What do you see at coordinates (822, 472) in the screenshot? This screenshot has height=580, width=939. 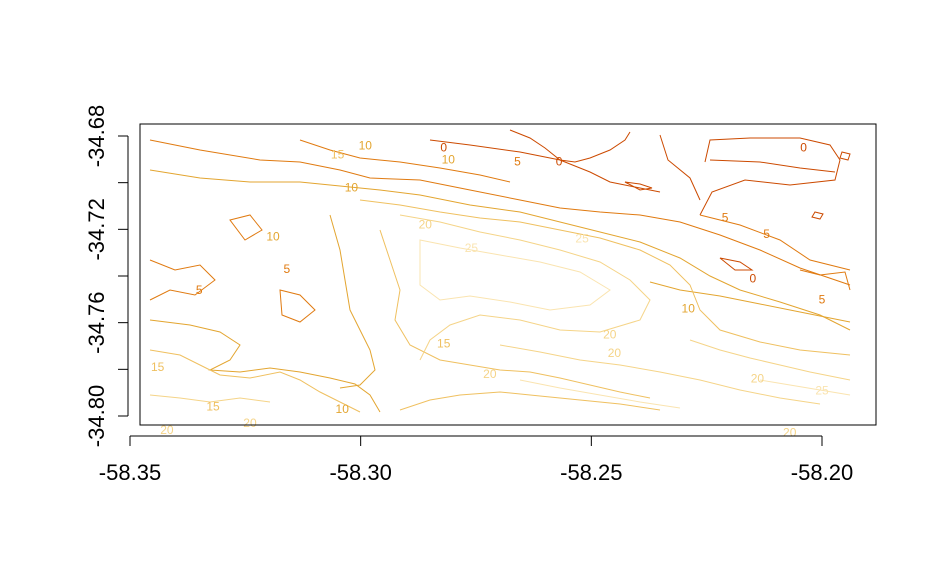 I see `x-tick-label: -58.20` at bounding box center [822, 472].